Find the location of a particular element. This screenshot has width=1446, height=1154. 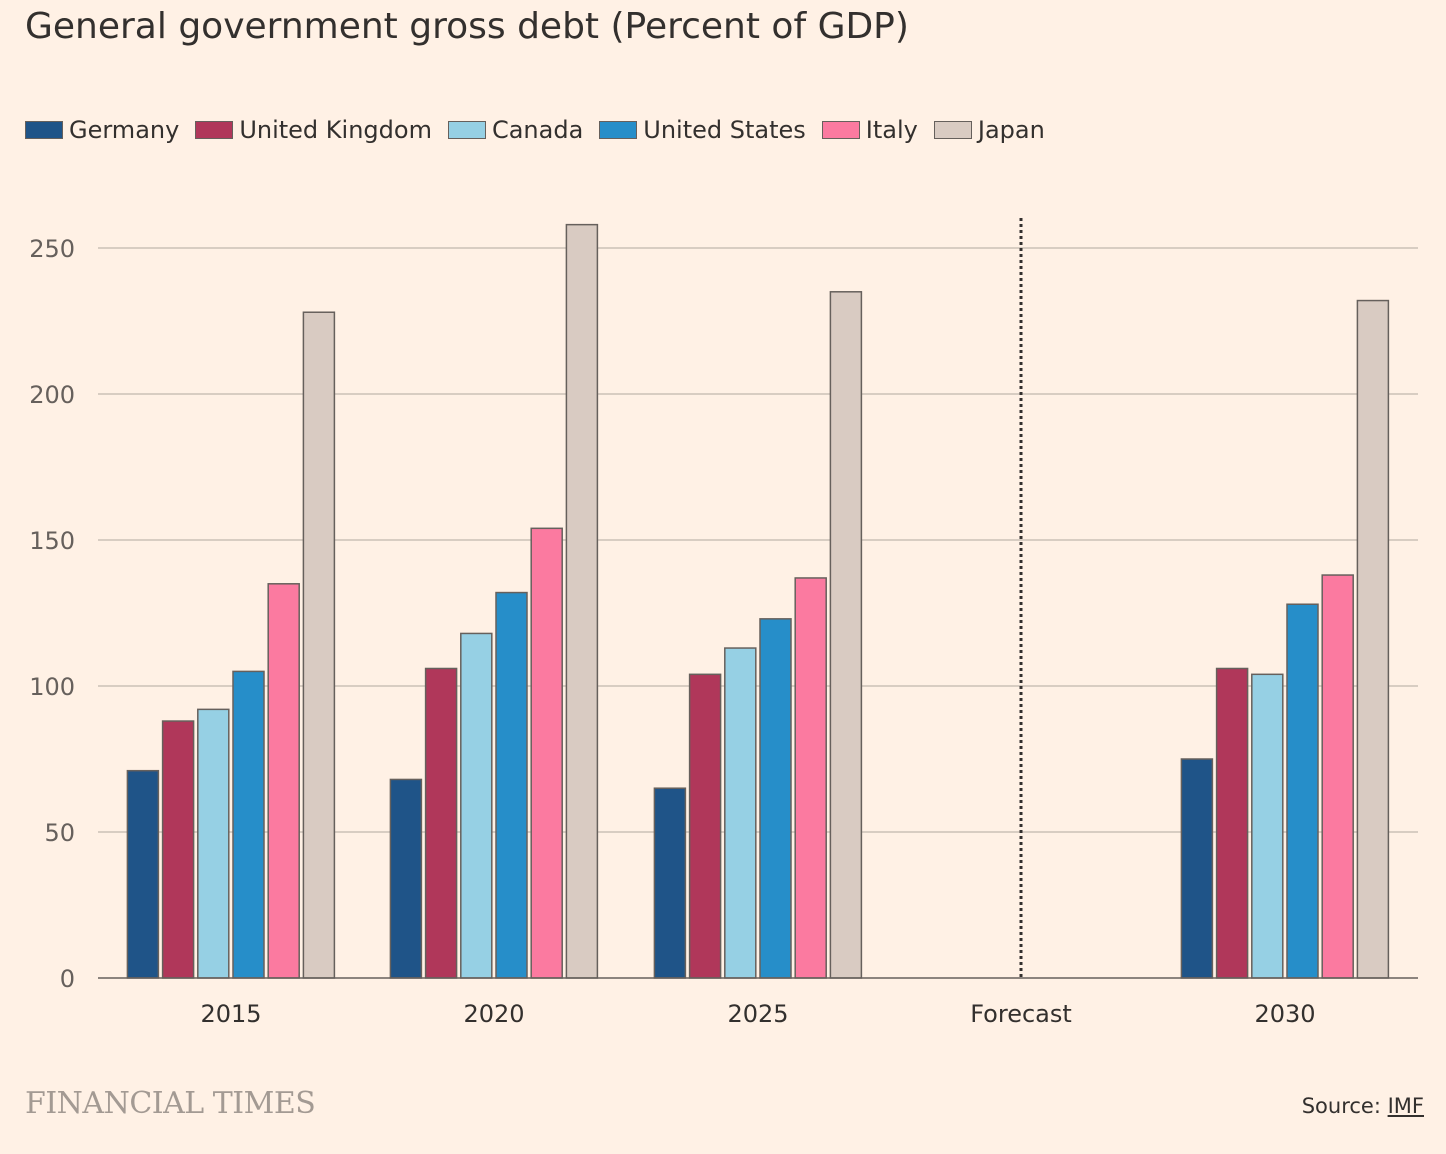

legend-label: United Kingdom is located at coordinates (335, 130).